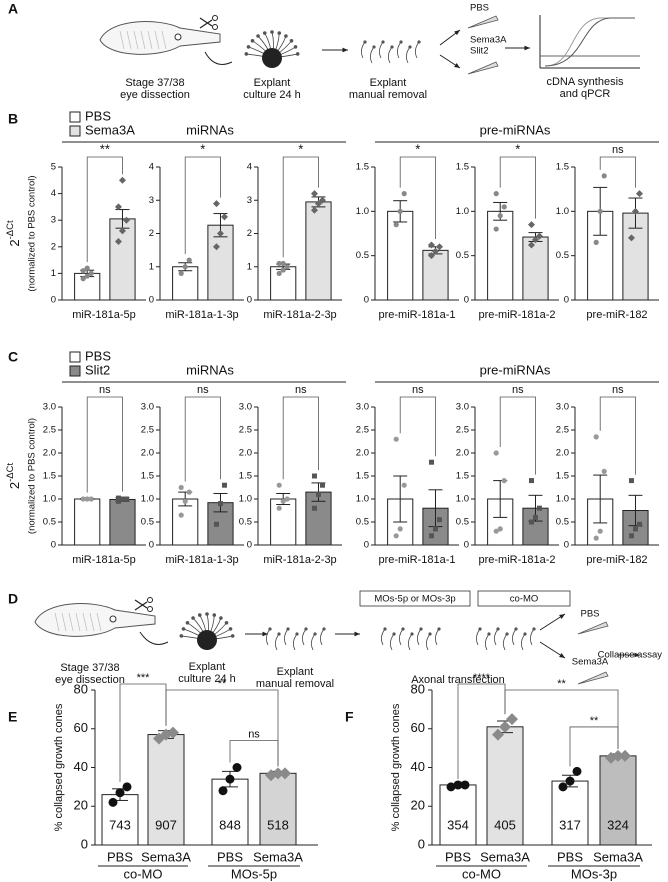 This screenshot has height=882, width=668. I want to click on caption: eye dissection, so click(155, 95).